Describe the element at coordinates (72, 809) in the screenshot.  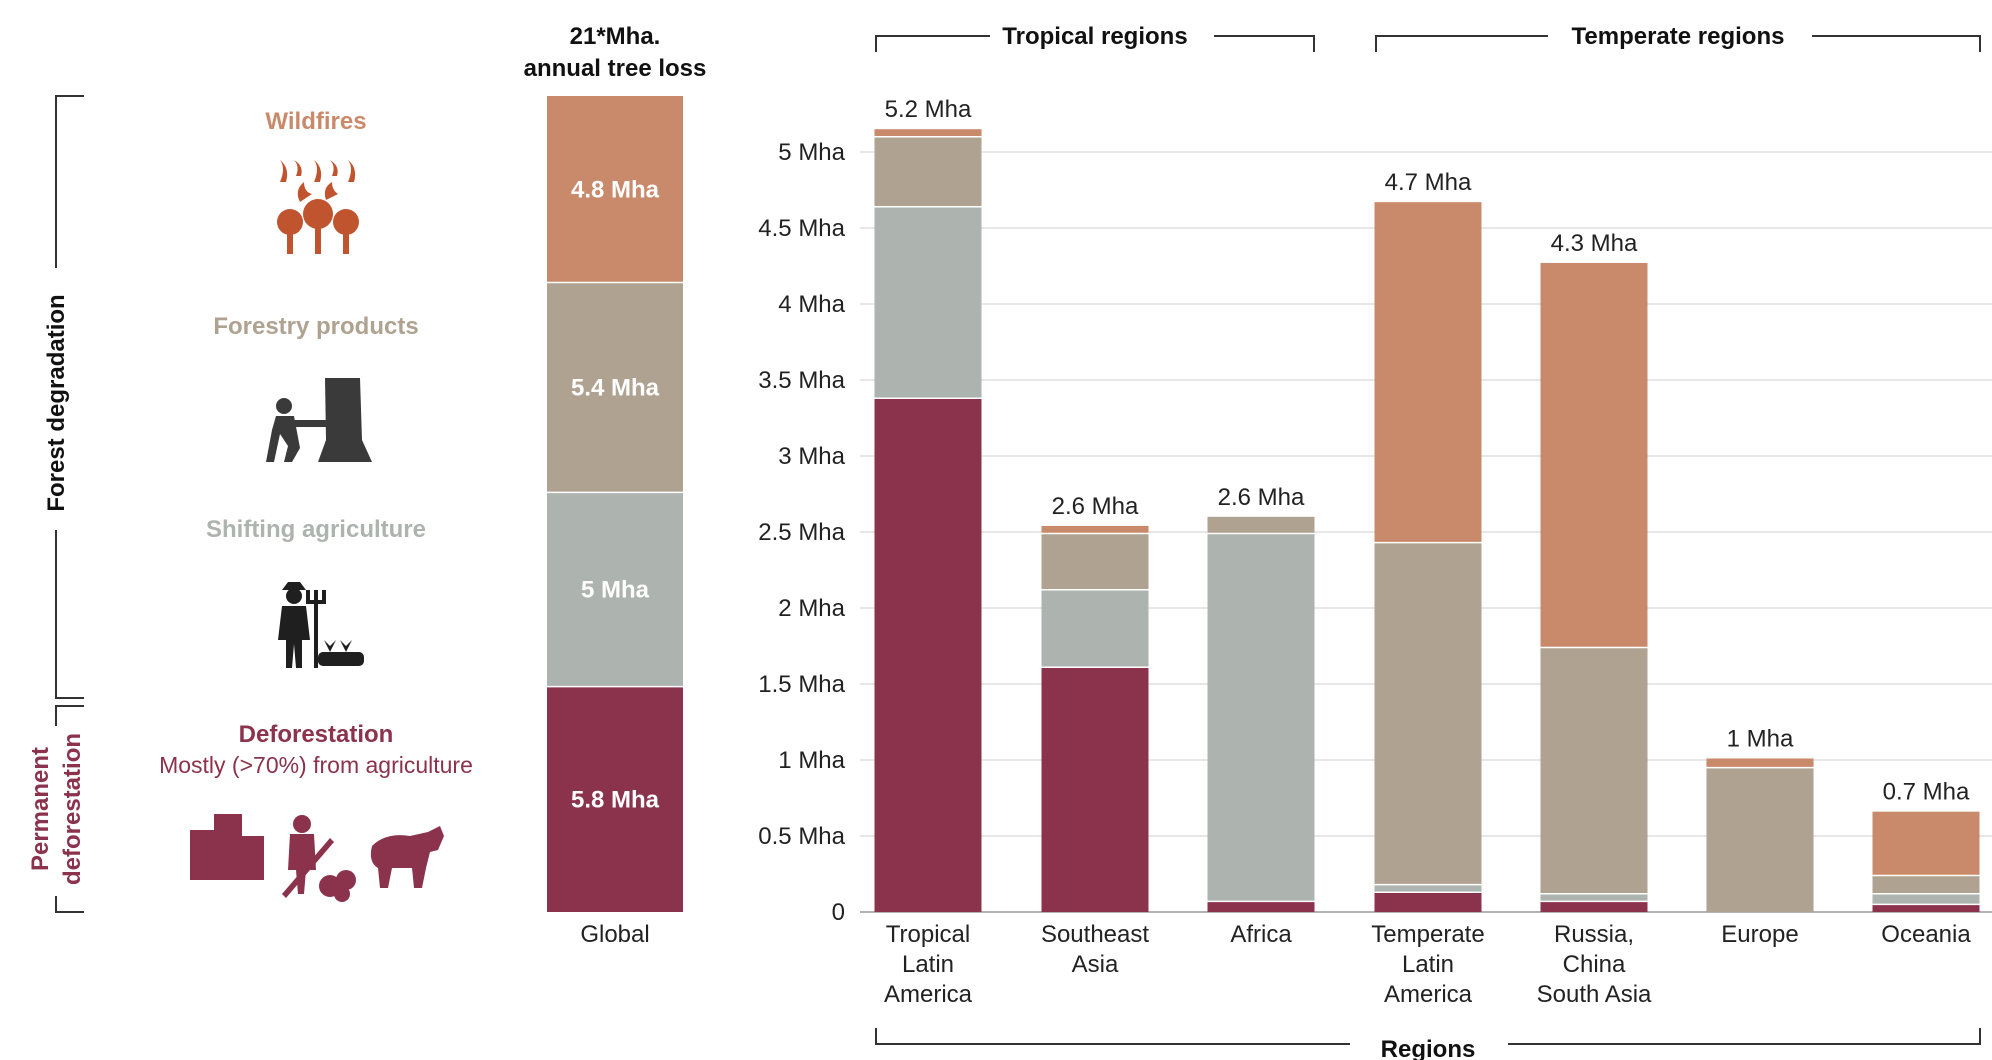
I see `permanent-label-line2: deforestation` at that location.